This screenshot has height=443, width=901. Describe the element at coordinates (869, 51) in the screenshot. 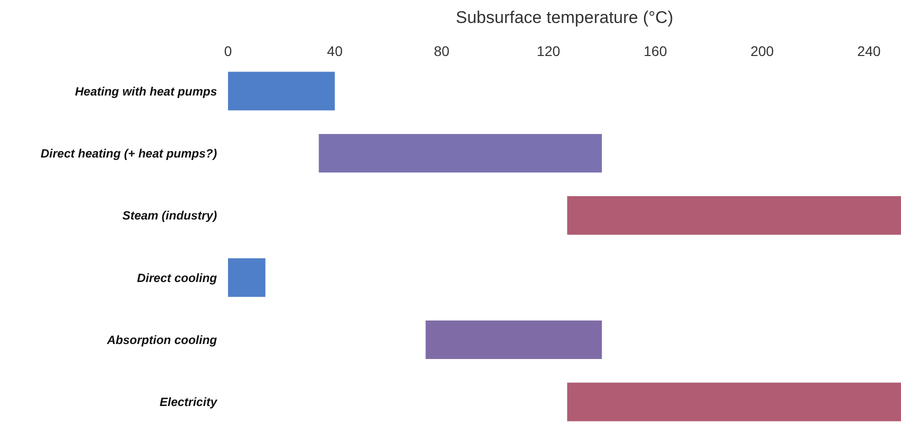

I see `x-tick-label: 240` at that location.